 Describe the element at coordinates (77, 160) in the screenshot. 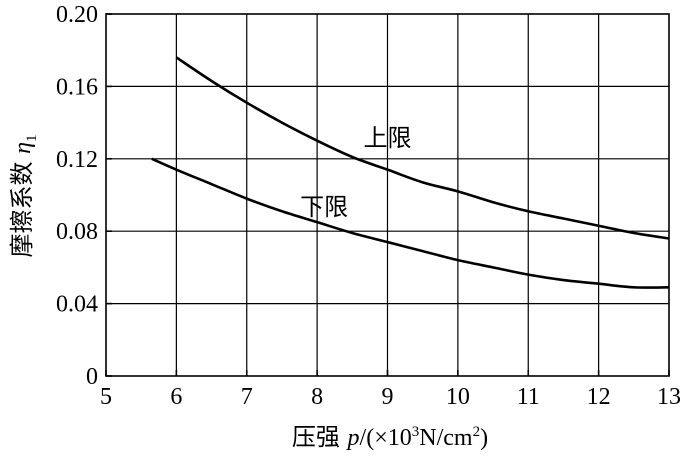

I see `y-tick-label: 0.12` at that location.